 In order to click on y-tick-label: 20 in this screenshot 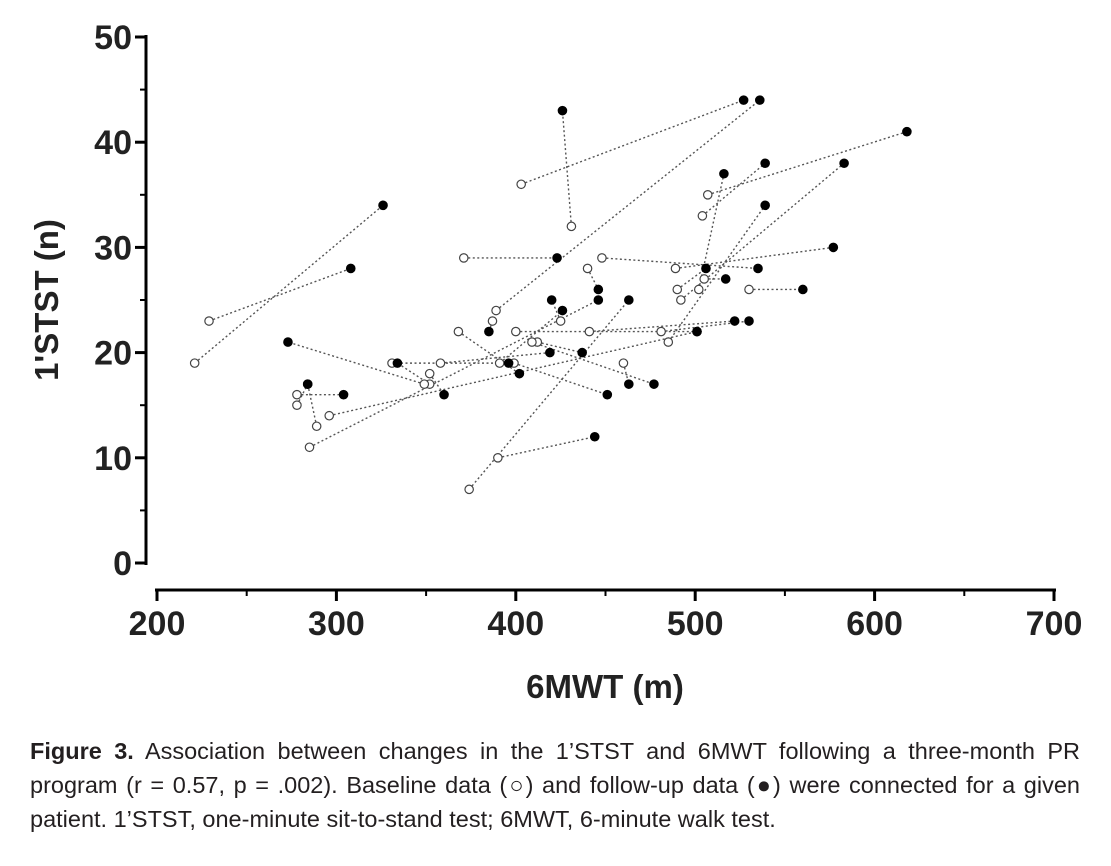, I will do `click(113, 354)`.